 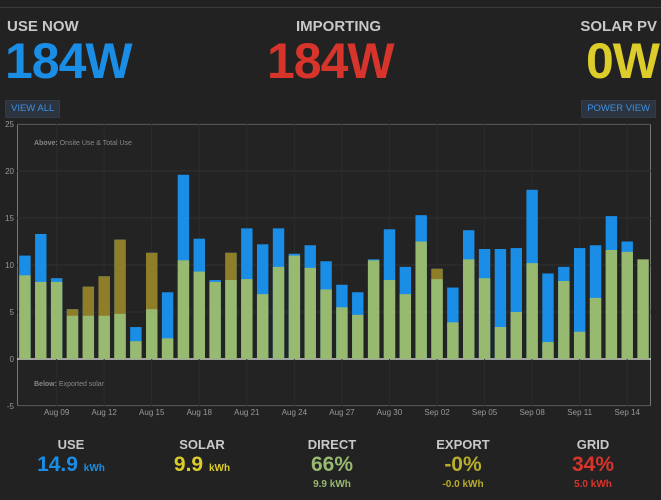 I want to click on use-now-value: 184W, so click(x=69, y=61).